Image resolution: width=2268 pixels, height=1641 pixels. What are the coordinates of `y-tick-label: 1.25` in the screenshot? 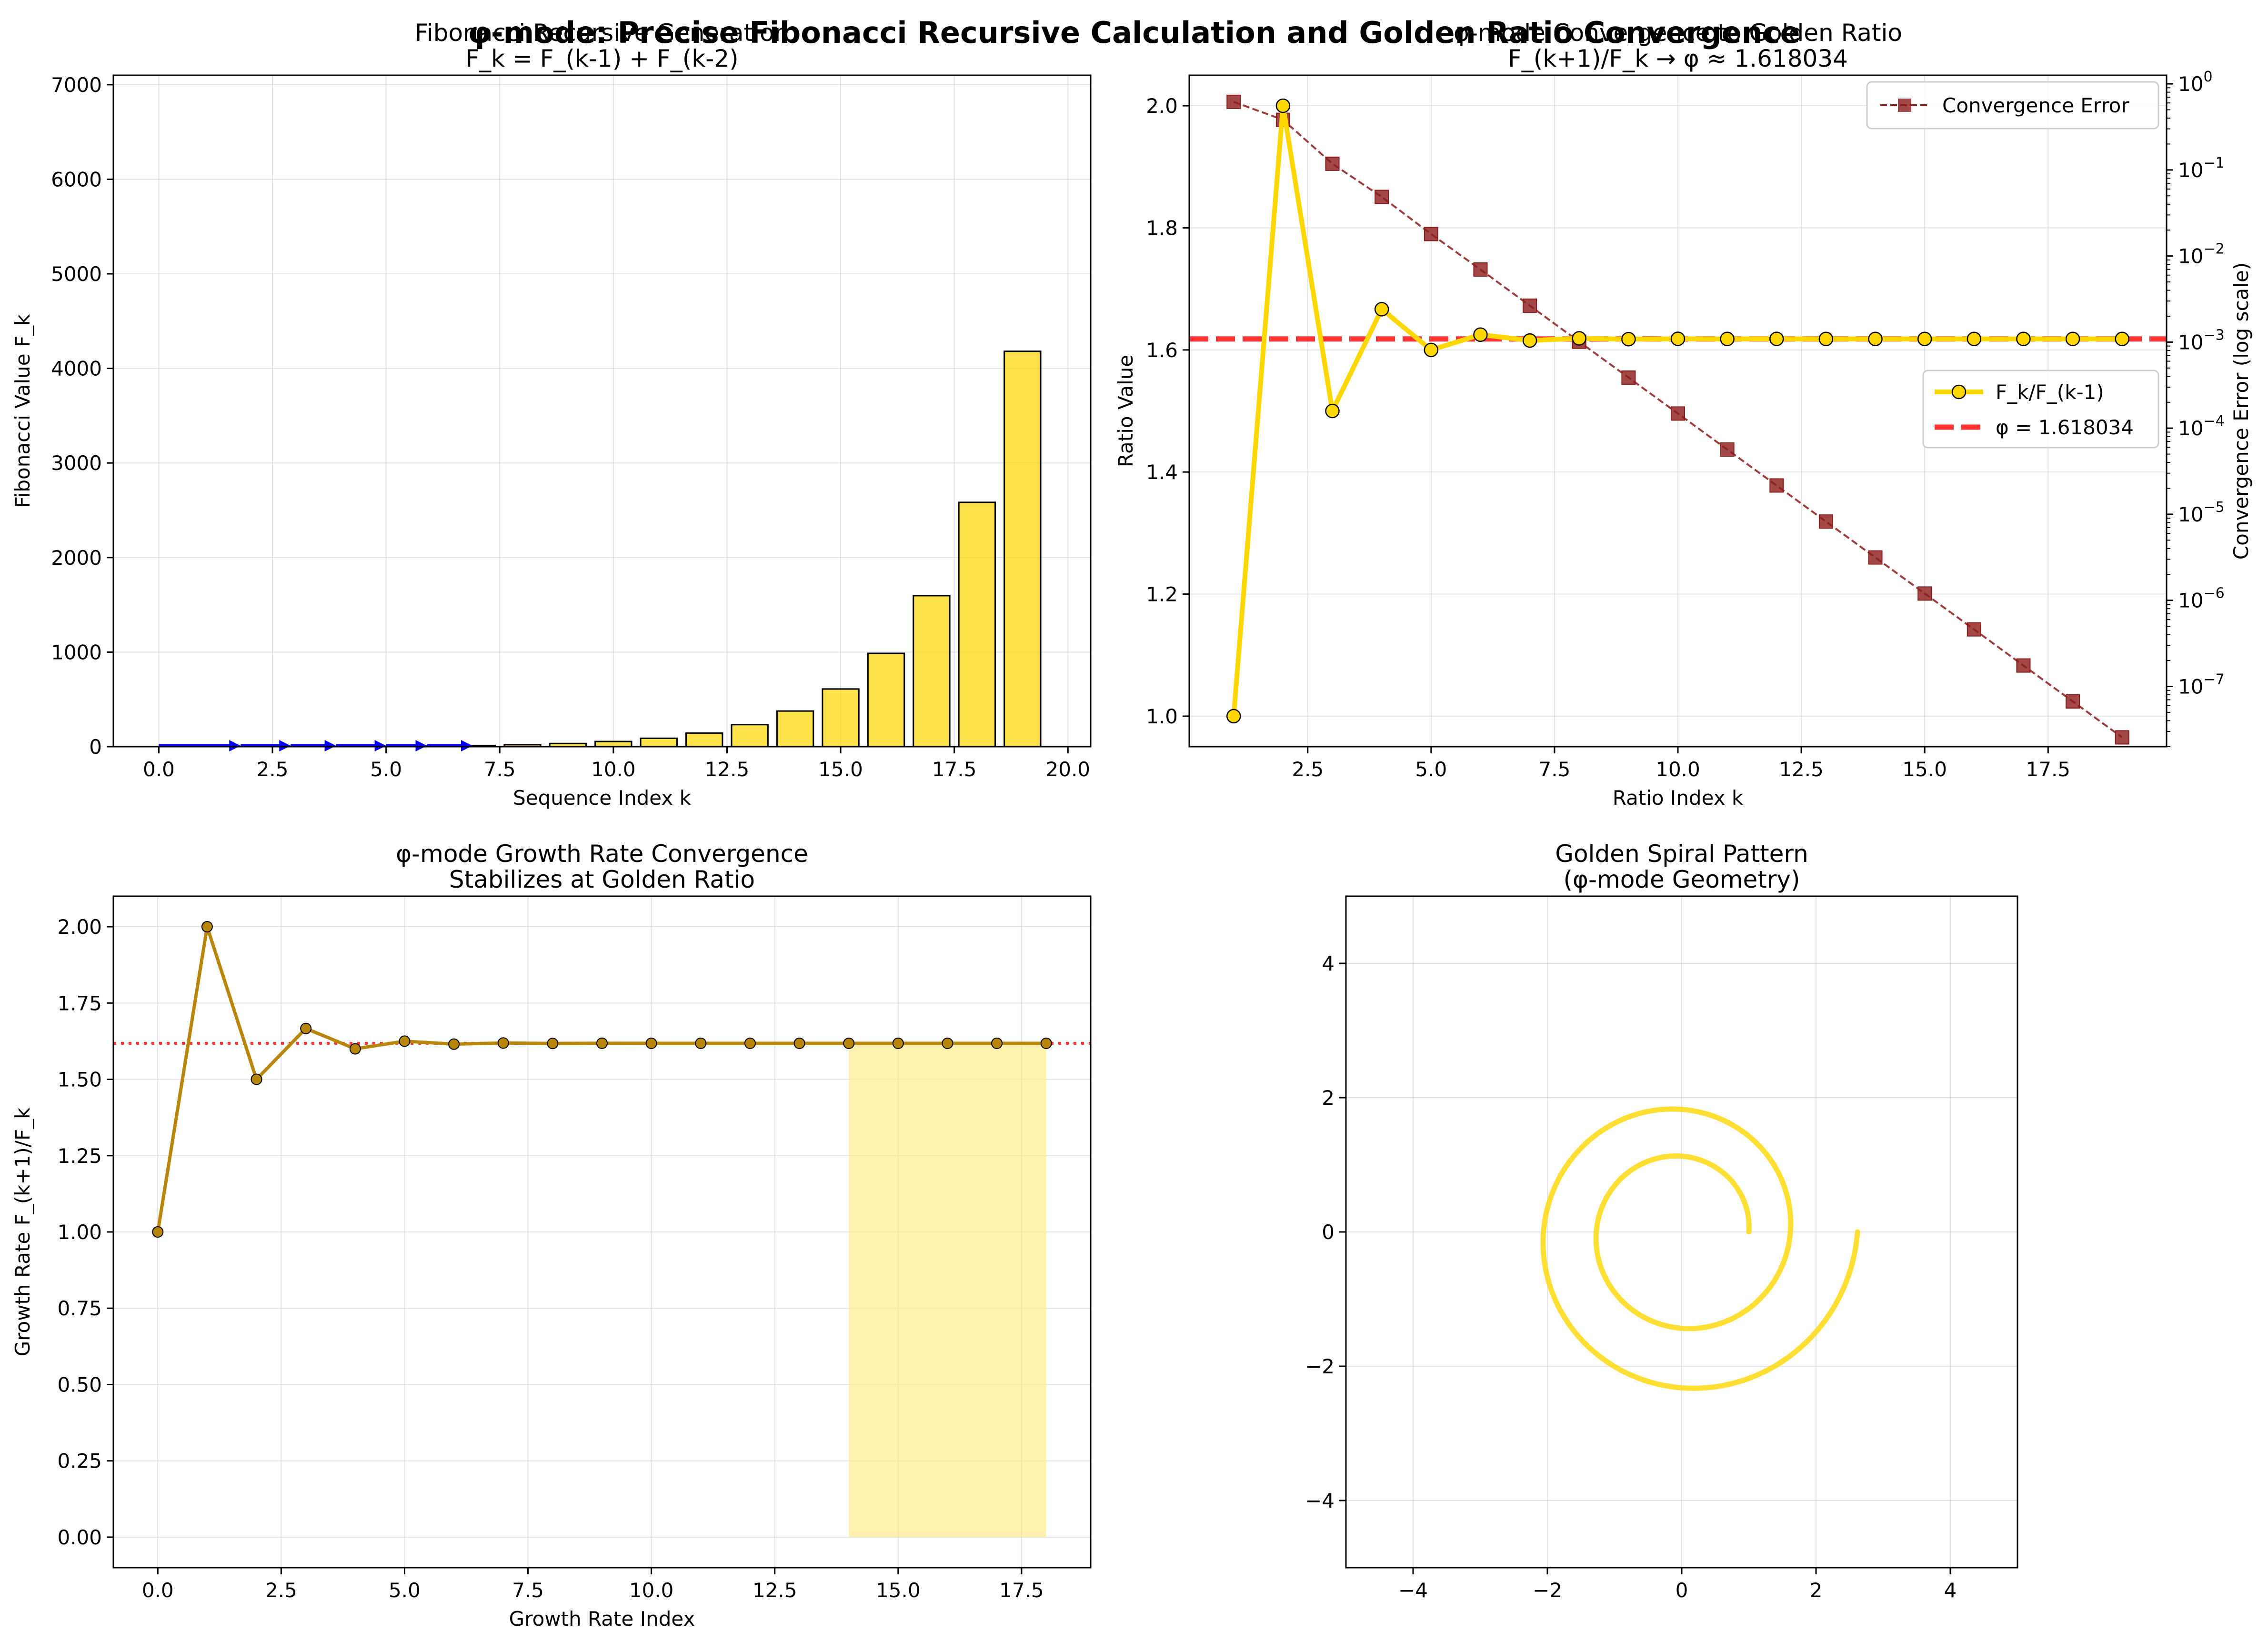 It's located at (80, 1156).